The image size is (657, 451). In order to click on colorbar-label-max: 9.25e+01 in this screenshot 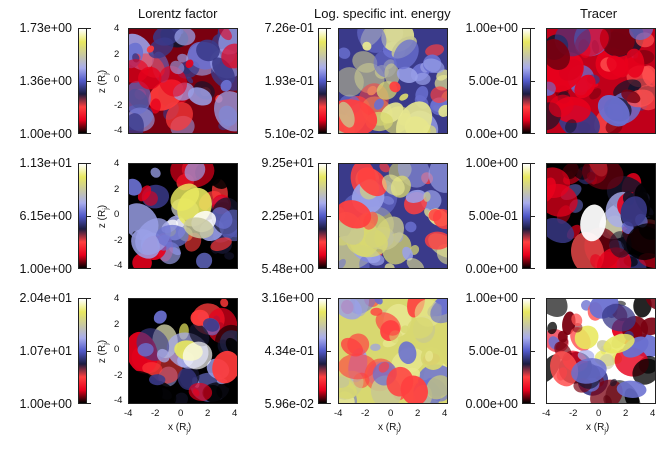, I will do `click(287, 163)`.